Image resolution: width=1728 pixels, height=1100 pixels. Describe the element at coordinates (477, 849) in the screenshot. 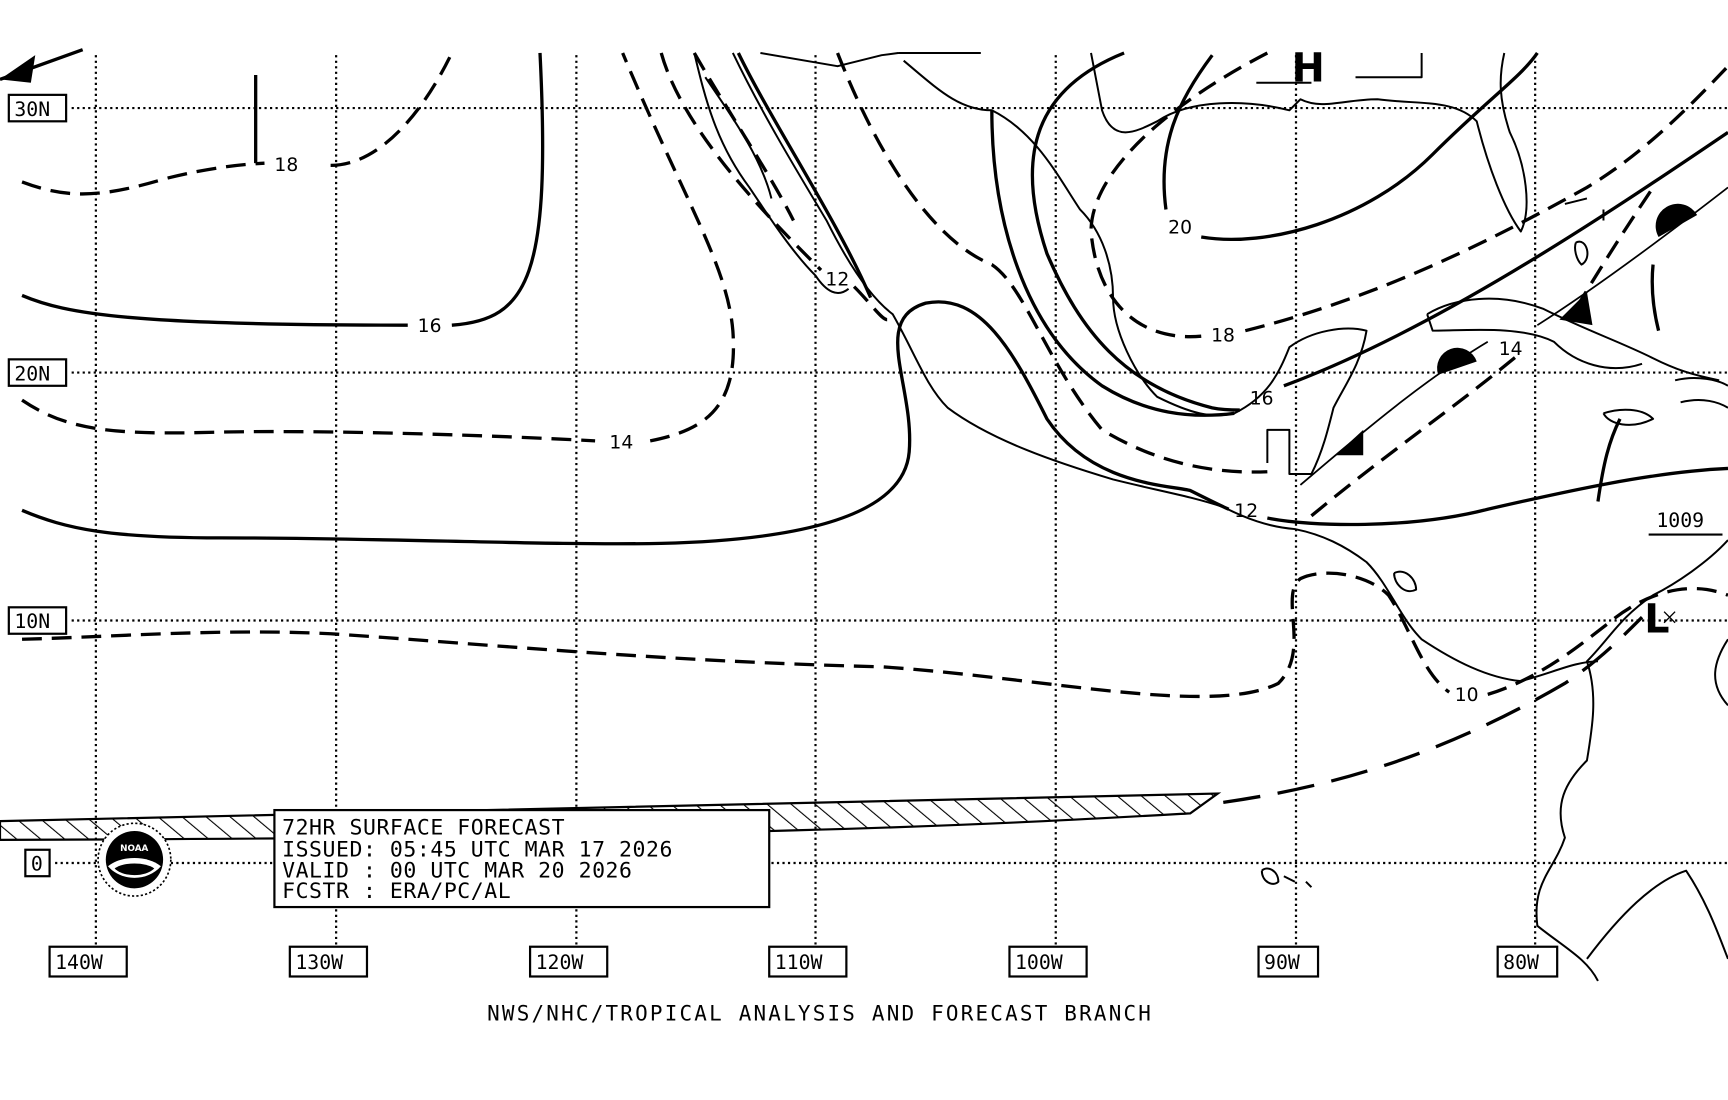

I see `issued-time: ISSUED: 05:45 UTC MAR 17 2026` at that location.